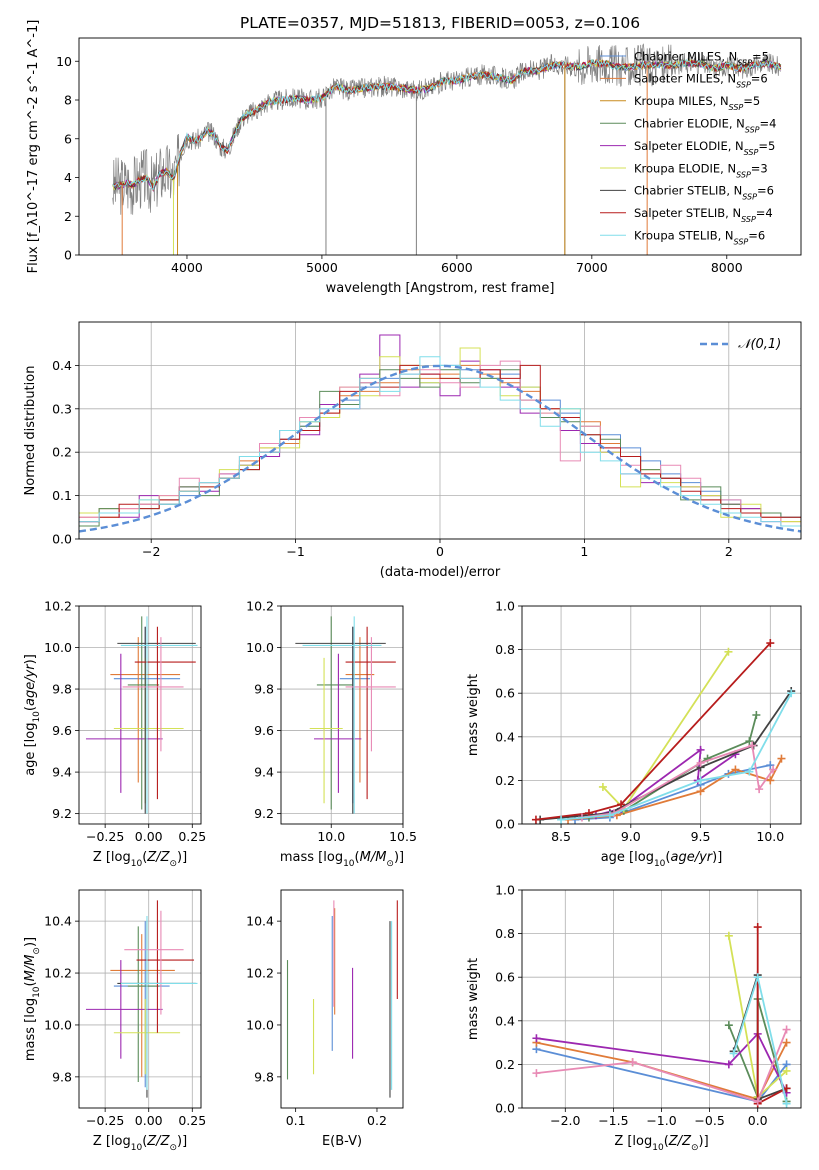 This screenshot has height=1170, width=819. What do you see at coordinates (701, 836) in the screenshot?
I see `x-tick-label: 9.5` at bounding box center [701, 836].